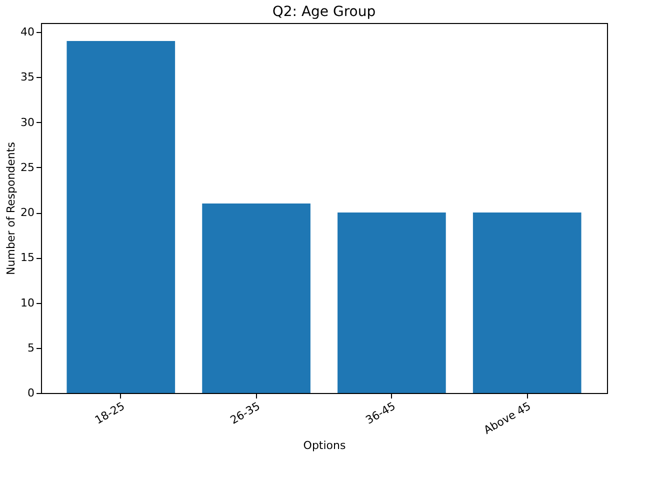  What do you see at coordinates (27, 257) in the screenshot?
I see `y-tick-label: 15` at bounding box center [27, 257].